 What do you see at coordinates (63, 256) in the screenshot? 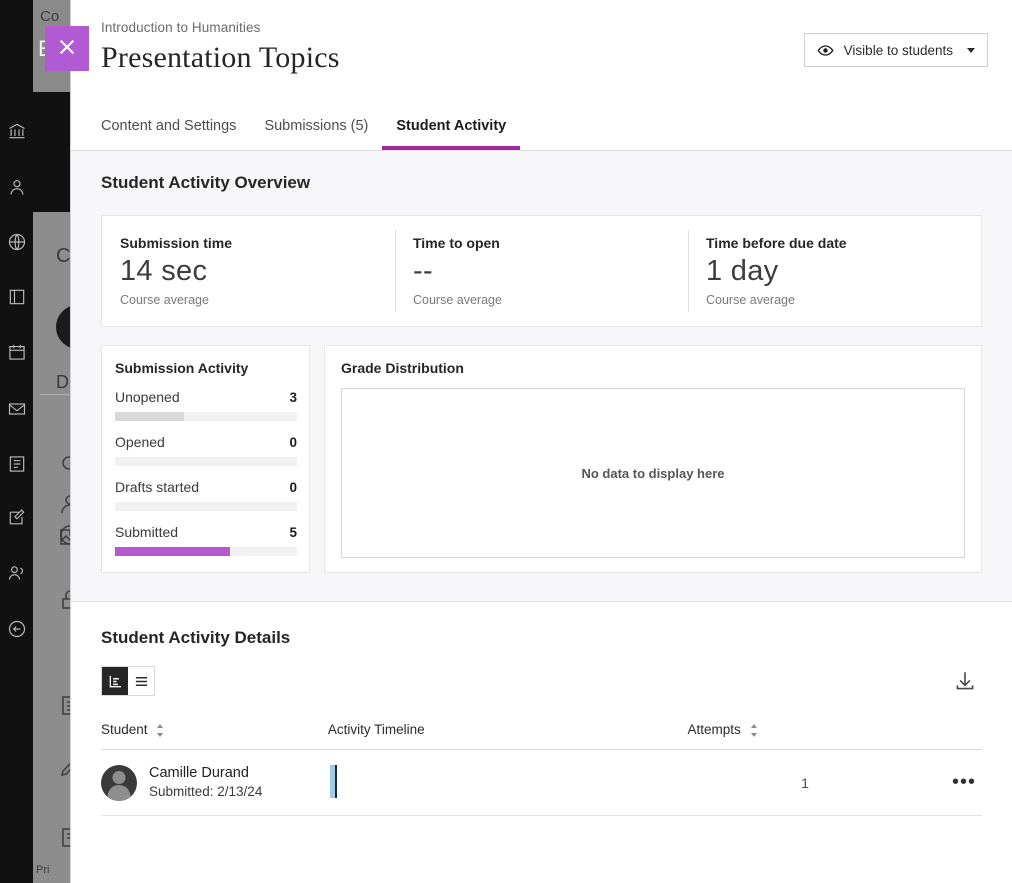
I see `background-fragment-course: C` at bounding box center [63, 256].